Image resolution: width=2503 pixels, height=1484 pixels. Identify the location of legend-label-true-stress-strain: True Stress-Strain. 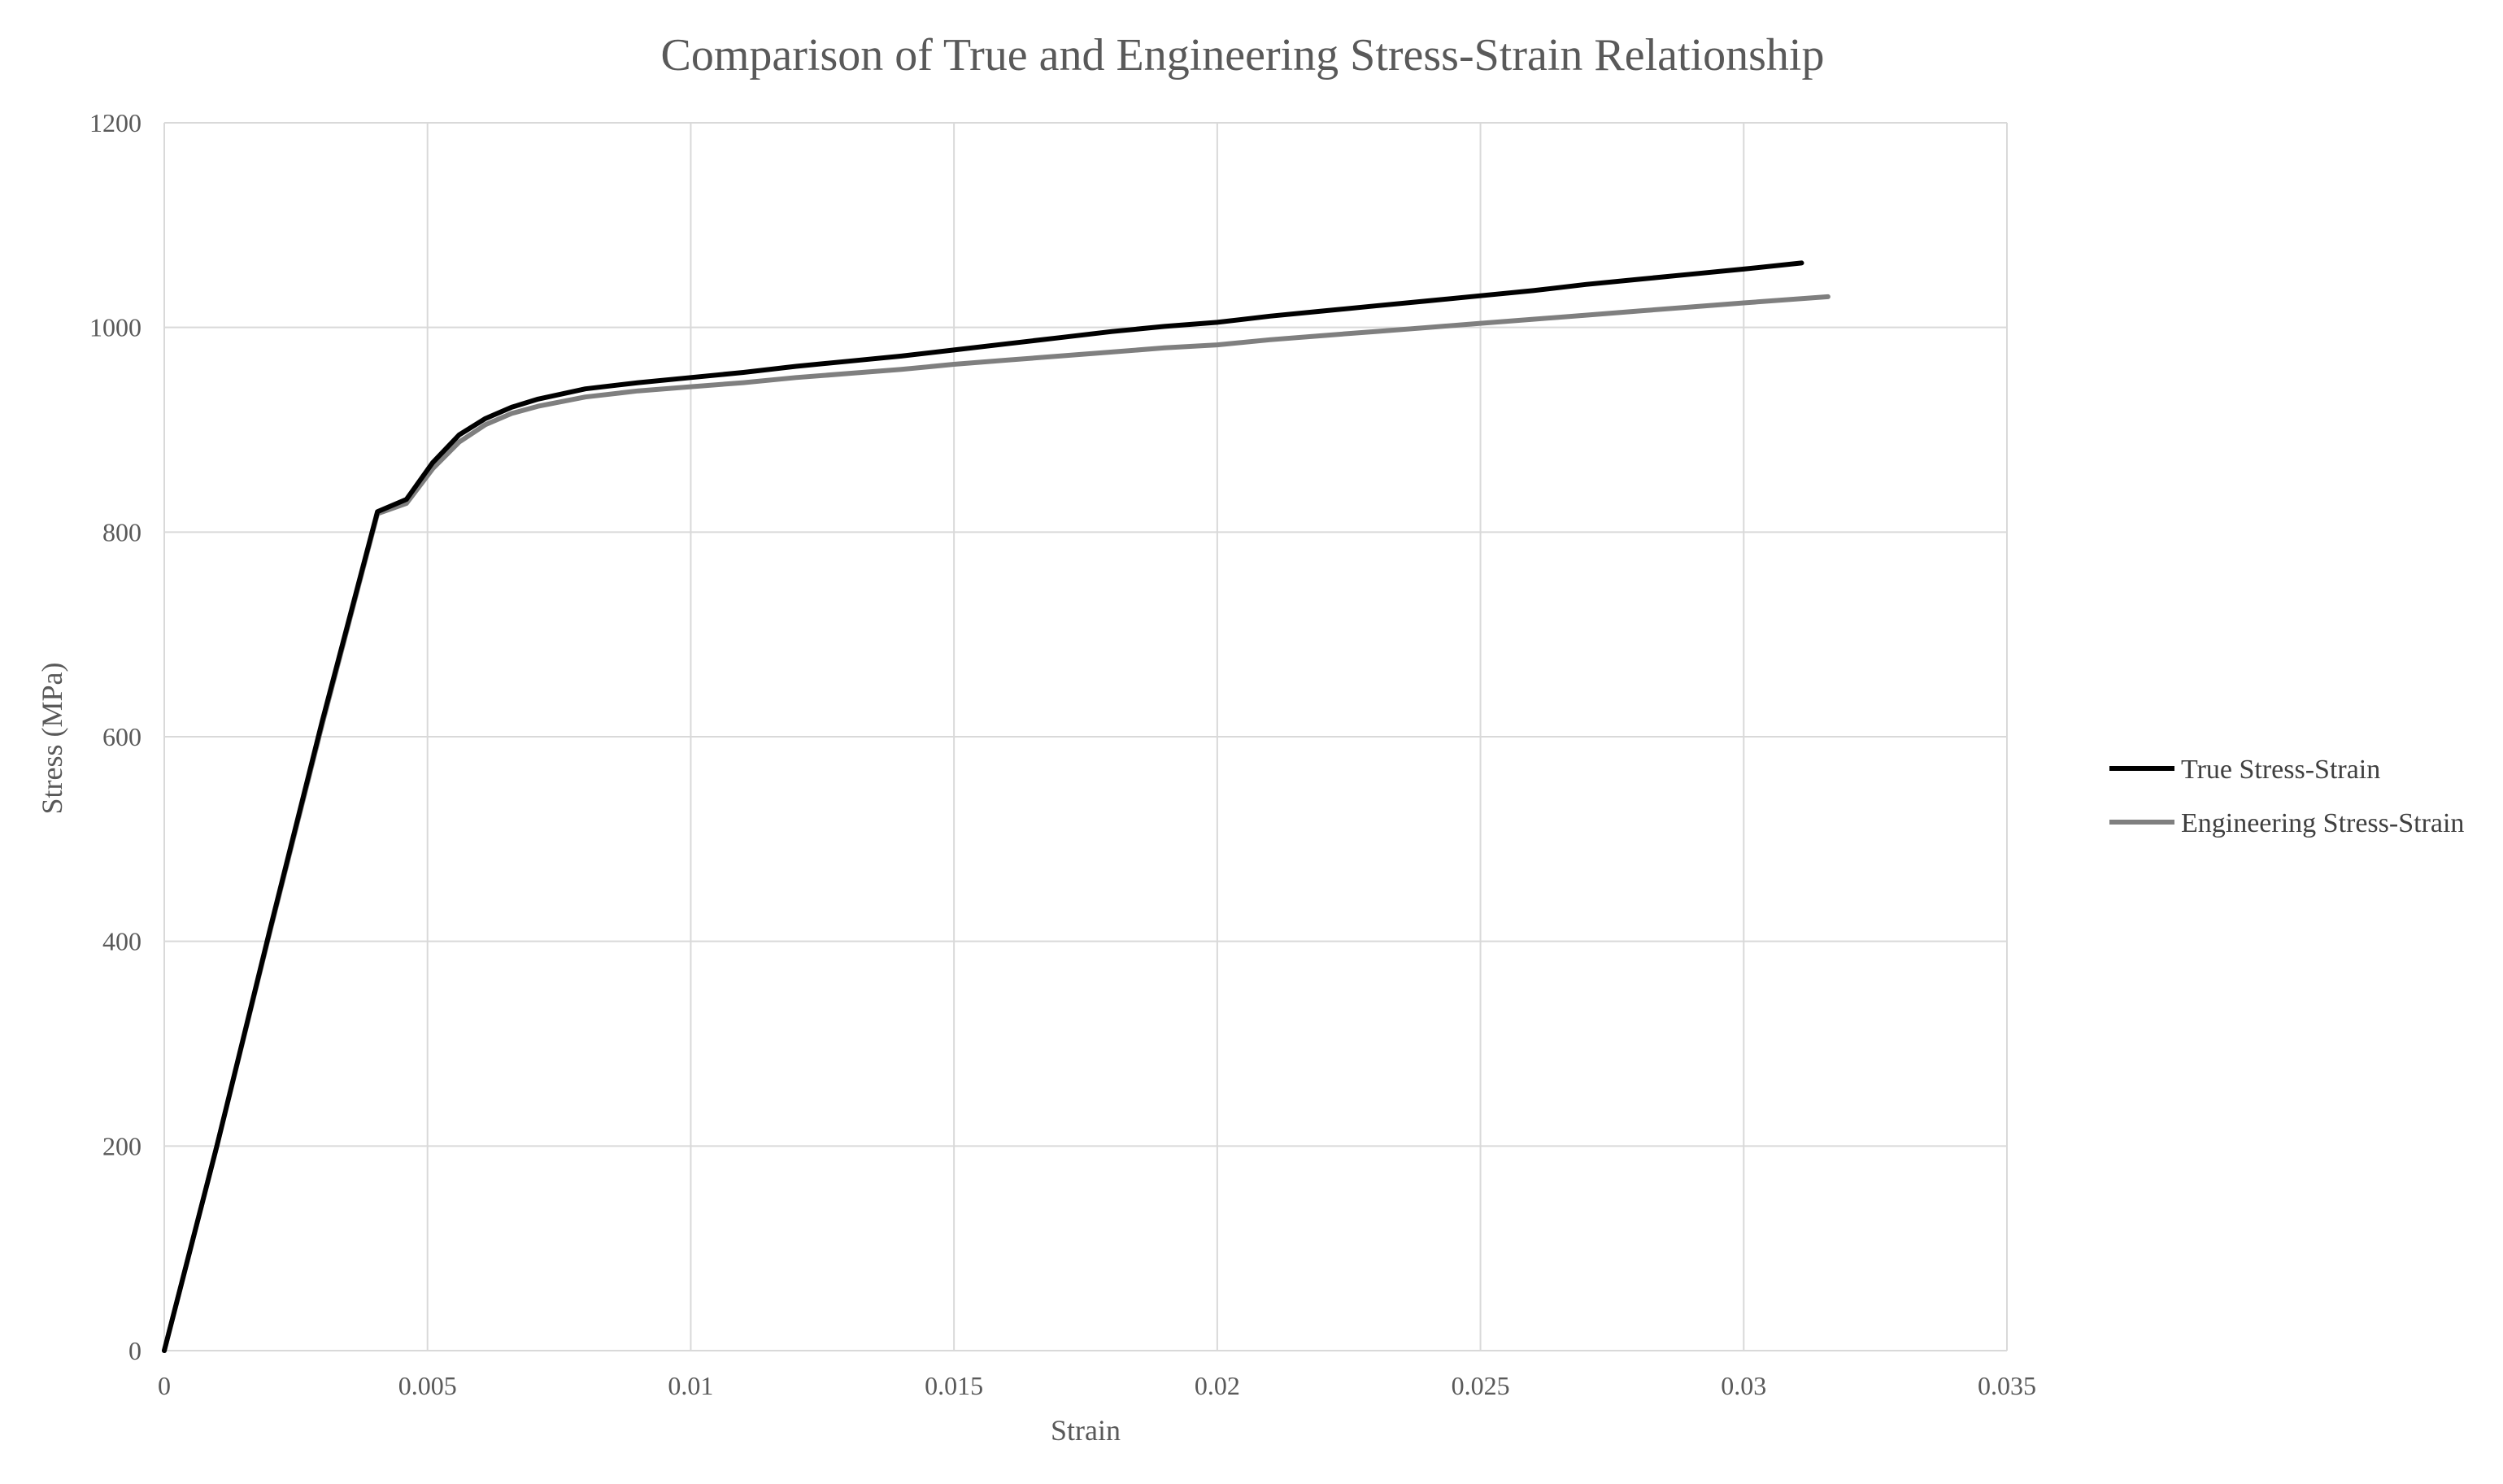
(2280, 770).